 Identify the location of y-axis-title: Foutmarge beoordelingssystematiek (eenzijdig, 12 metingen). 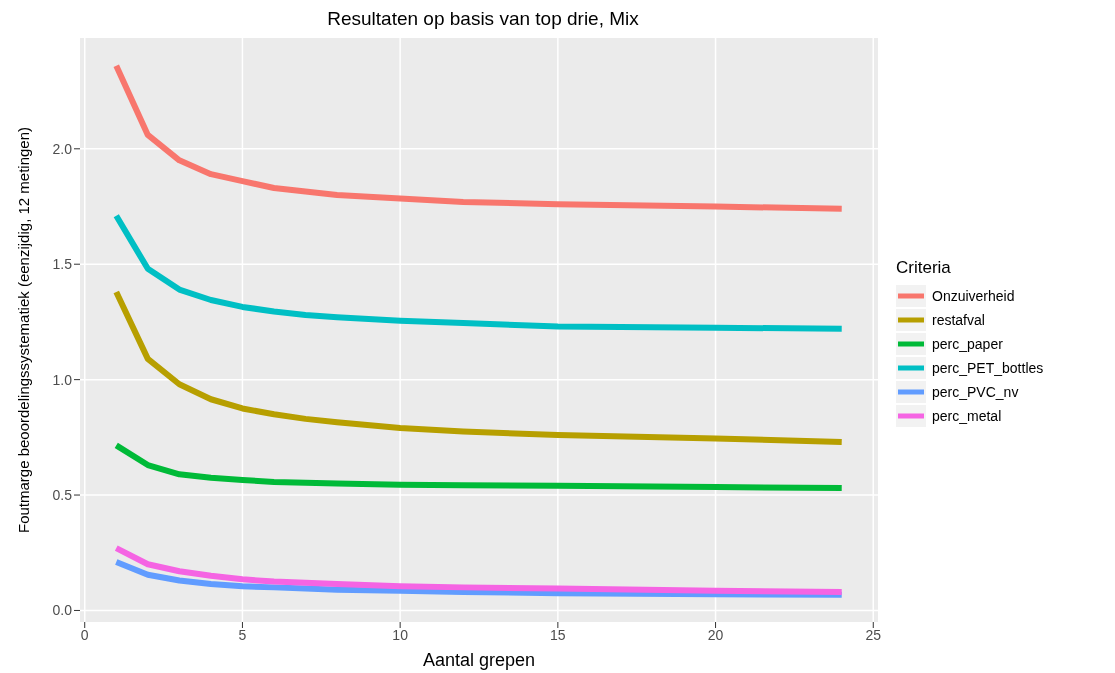
(24, 330).